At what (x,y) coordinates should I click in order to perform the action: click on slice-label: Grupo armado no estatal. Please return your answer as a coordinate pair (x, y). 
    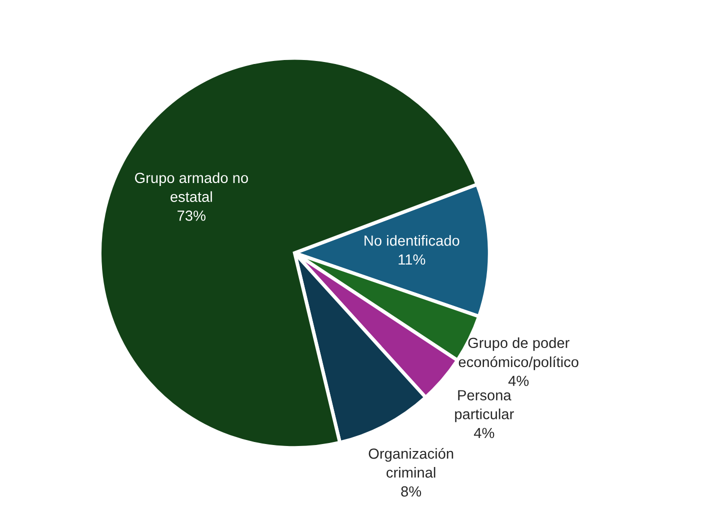
    Looking at the image, I should click on (191, 187).